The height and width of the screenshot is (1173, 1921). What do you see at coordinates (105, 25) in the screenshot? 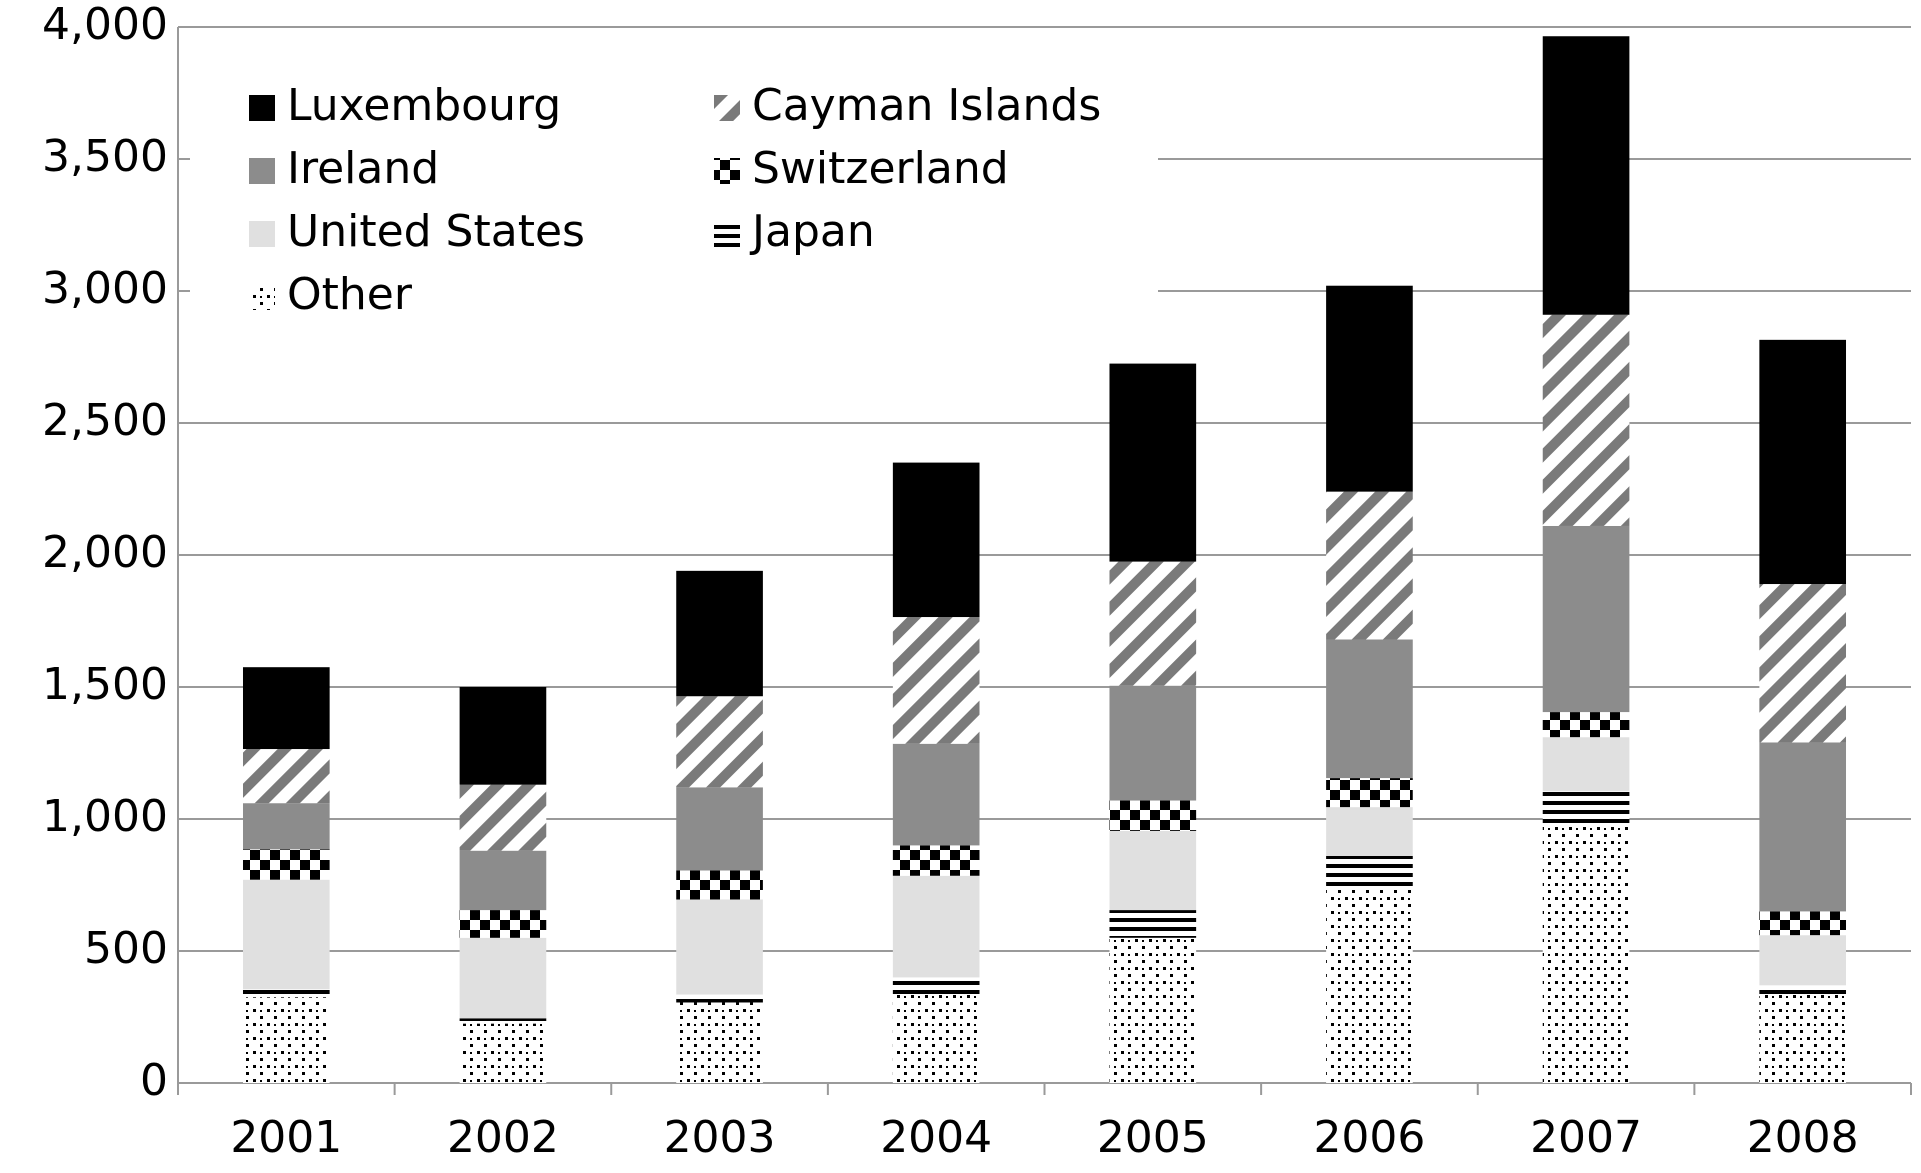
I see `y-tick-label: 4,000` at bounding box center [105, 25].